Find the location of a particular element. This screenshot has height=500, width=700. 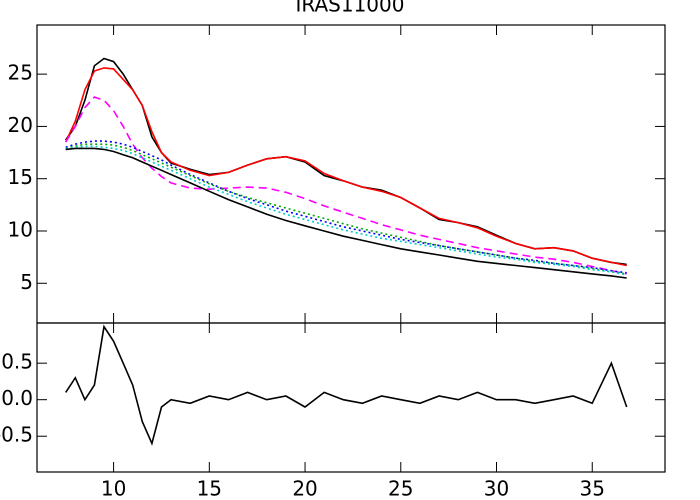

y-tick-label: 0.5 is located at coordinates (17, 362).